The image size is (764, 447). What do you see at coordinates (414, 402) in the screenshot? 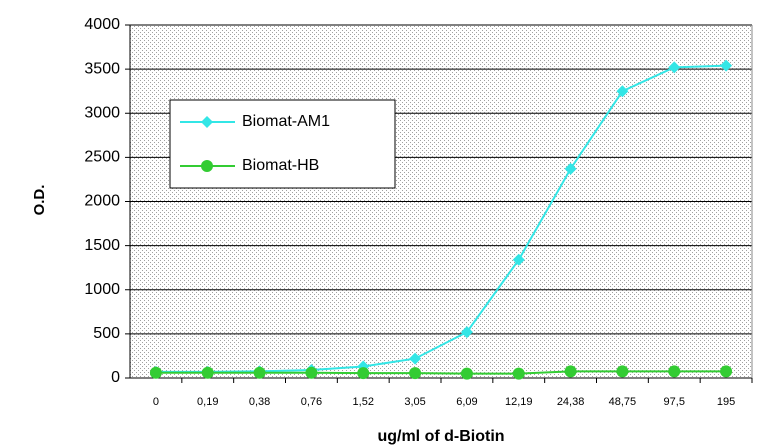
I see `x-tick-label: 3,05` at bounding box center [414, 402].